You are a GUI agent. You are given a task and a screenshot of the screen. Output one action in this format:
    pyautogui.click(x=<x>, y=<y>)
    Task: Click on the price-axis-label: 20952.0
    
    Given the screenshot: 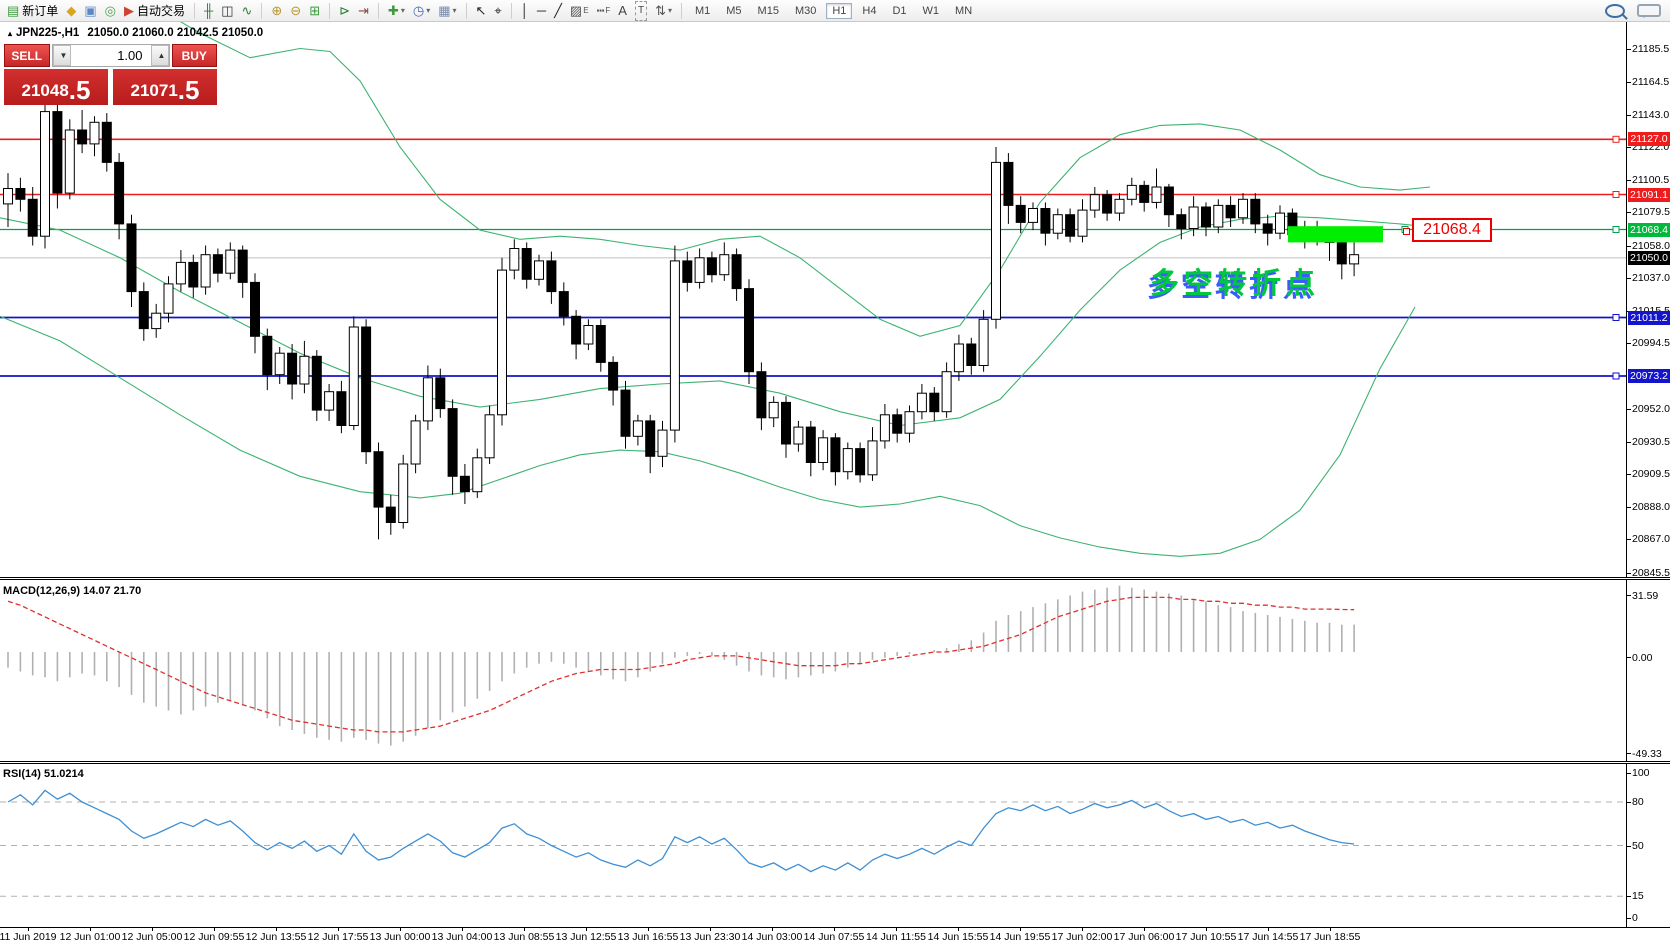 What is the action you would take?
    pyautogui.click(x=1651, y=408)
    